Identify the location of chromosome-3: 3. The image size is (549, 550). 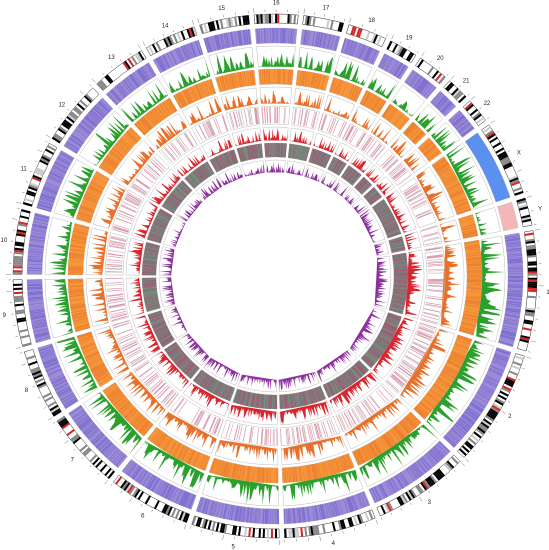
(391, 435).